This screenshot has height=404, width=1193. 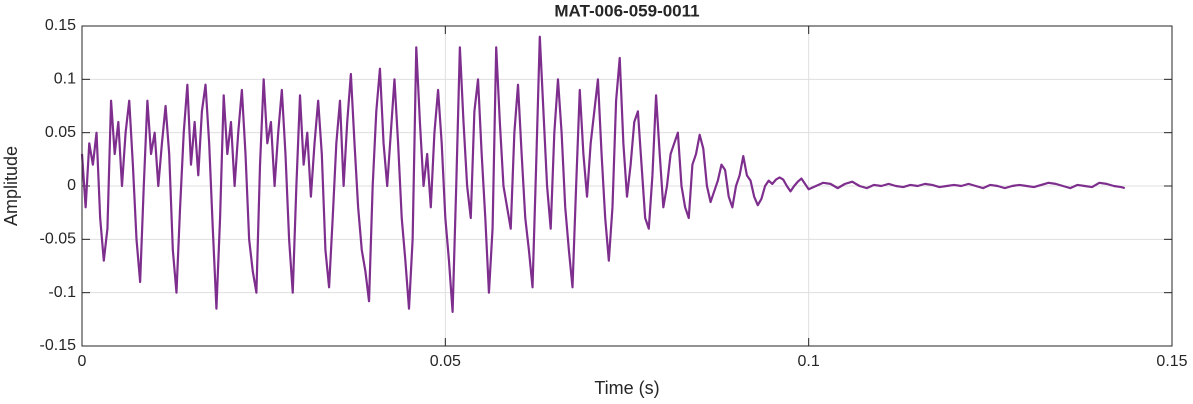 What do you see at coordinates (11, 186) in the screenshot?
I see `y-axis-label: Amplitude` at bounding box center [11, 186].